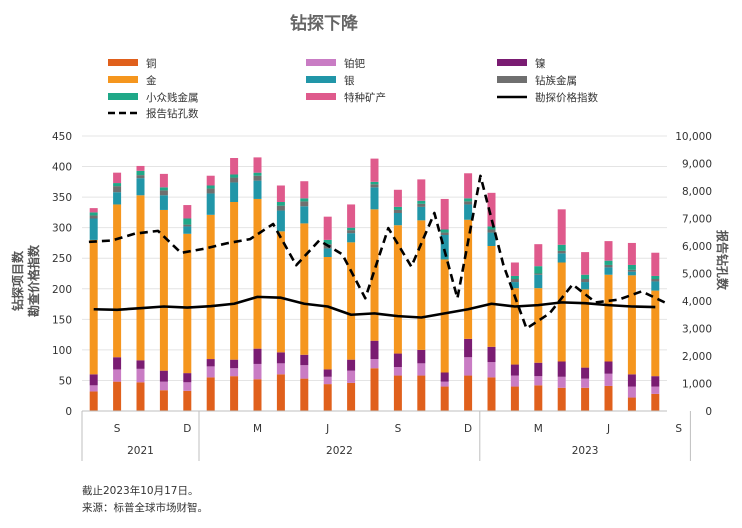 This screenshot has height=528, width=742. I want to click on y-tick-label: 150, so click(62, 320).